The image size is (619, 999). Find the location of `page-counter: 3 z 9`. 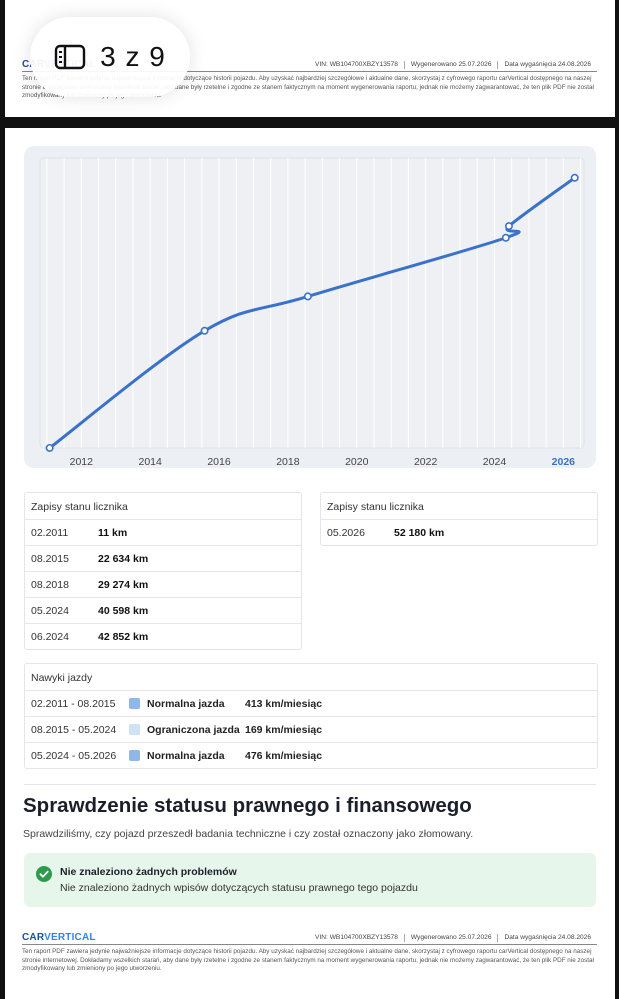

page-counter: 3 z 9 is located at coordinates (133, 56).